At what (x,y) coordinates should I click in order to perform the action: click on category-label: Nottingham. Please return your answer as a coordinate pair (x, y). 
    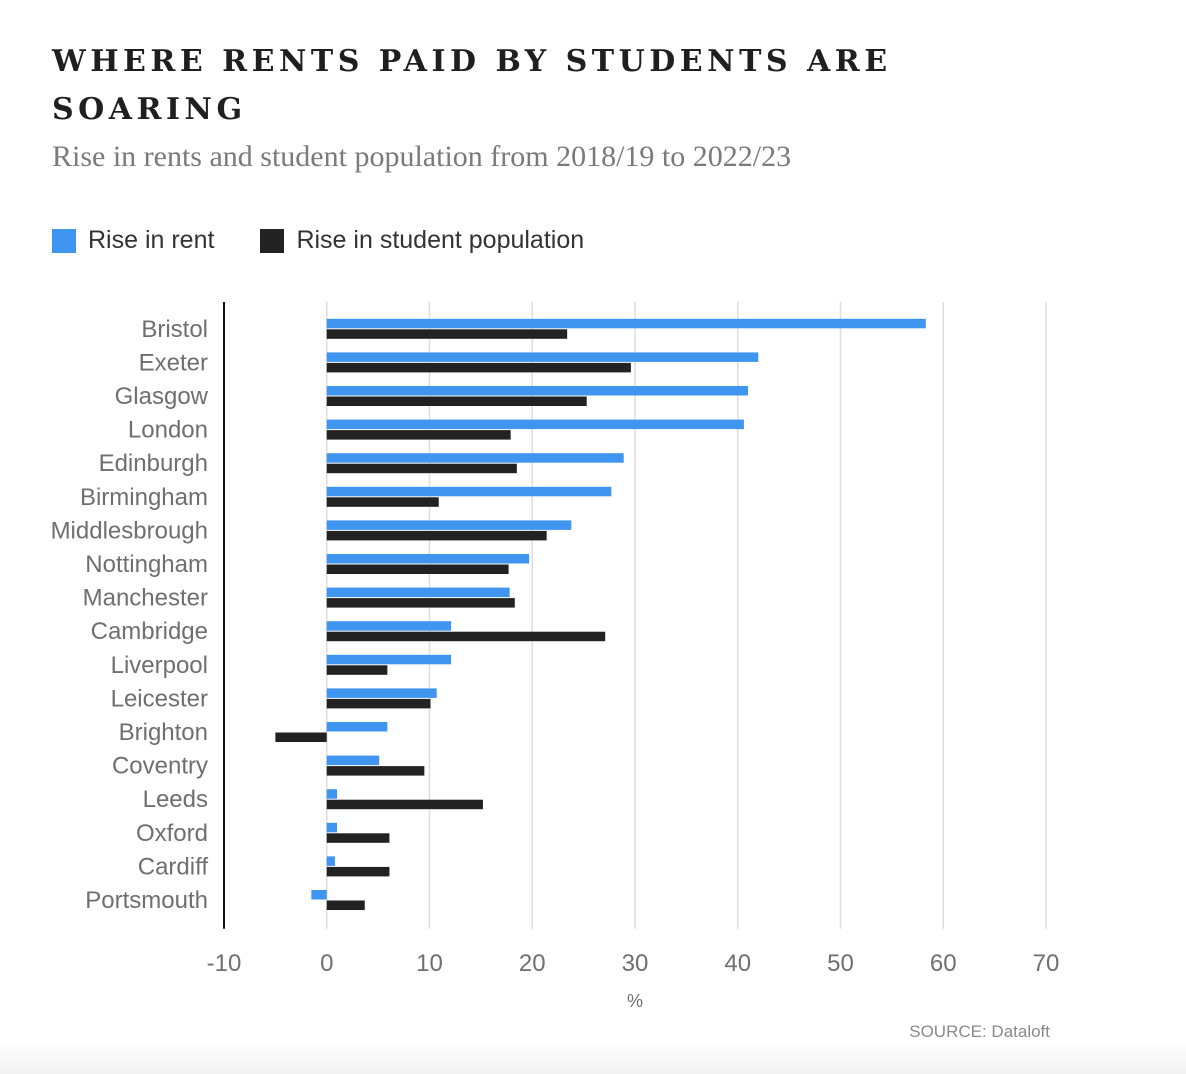
    Looking at the image, I should click on (146, 564).